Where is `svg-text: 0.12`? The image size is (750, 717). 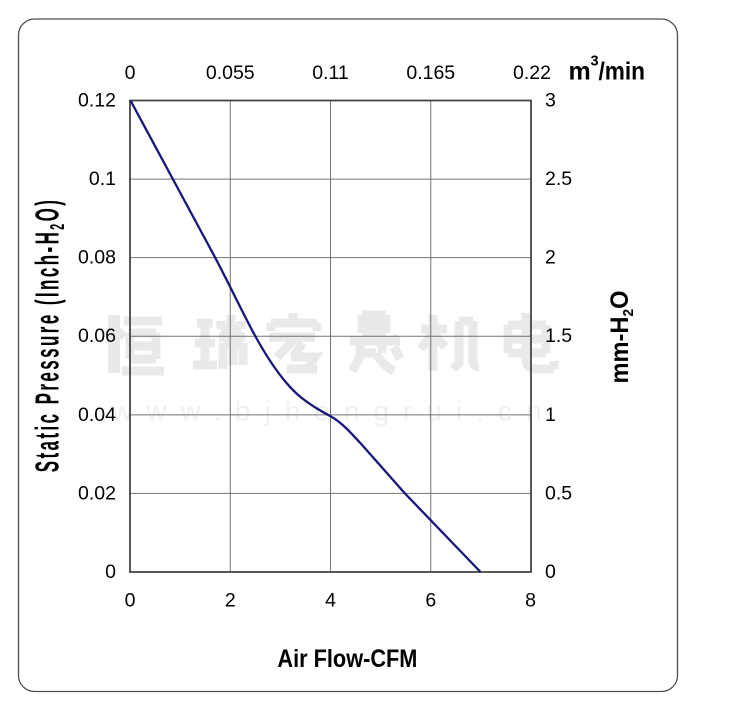 svg-text: 0.12 is located at coordinates (97, 101).